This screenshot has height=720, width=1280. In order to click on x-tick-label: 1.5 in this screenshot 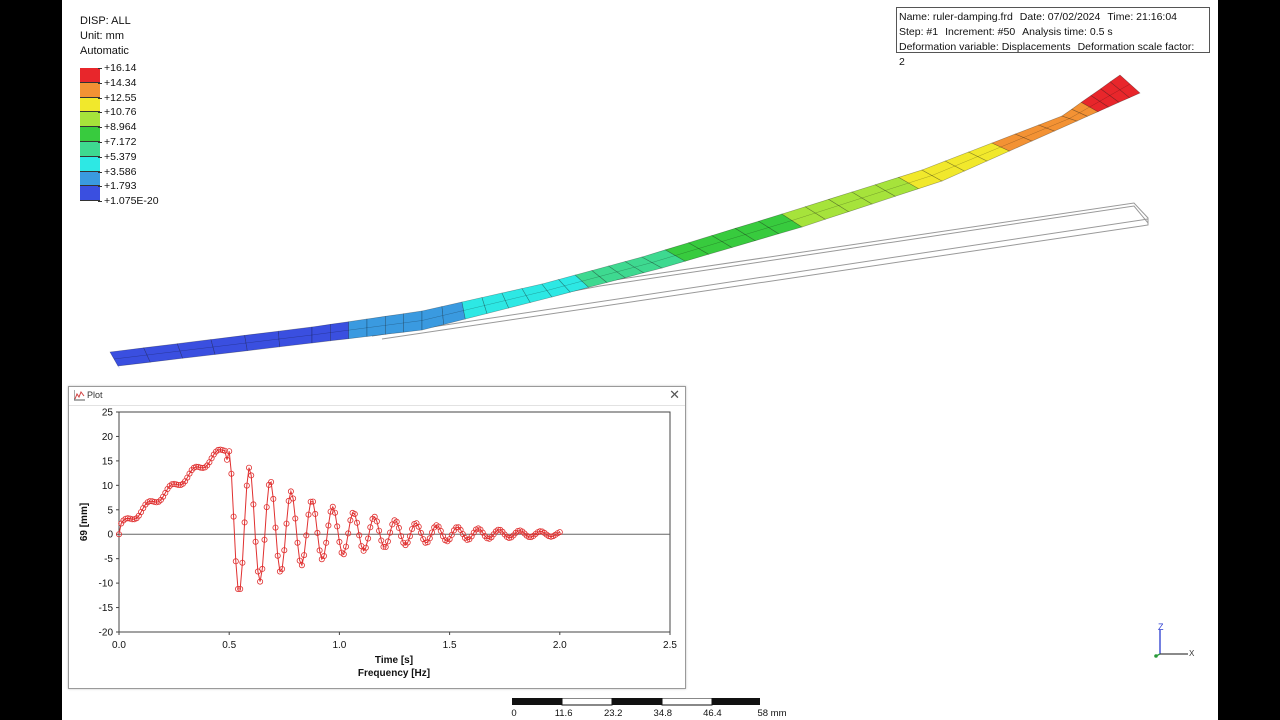, I will do `click(450, 645)`.